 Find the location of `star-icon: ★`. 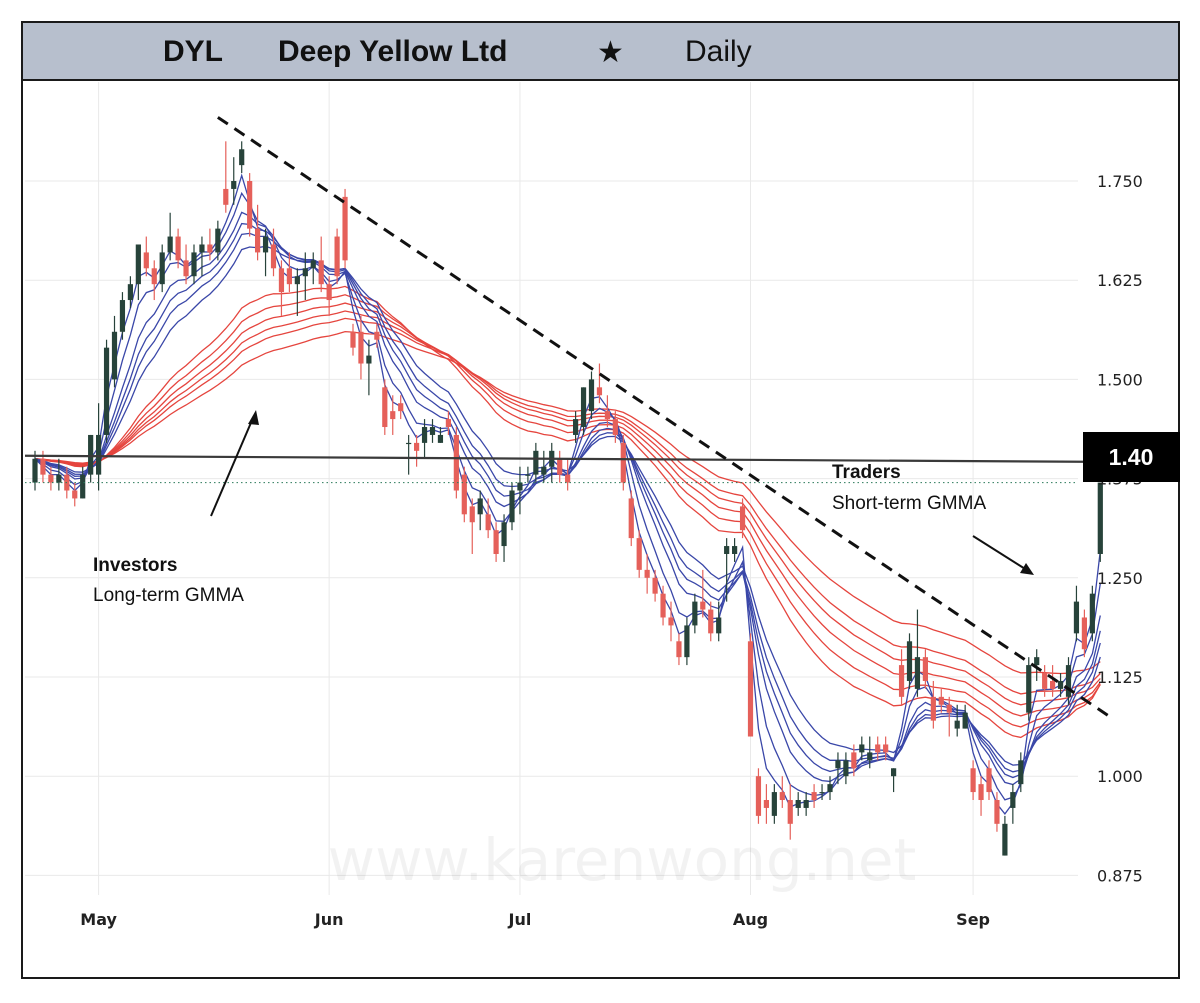

star-icon: ★ is located at coordinates (610, 52).